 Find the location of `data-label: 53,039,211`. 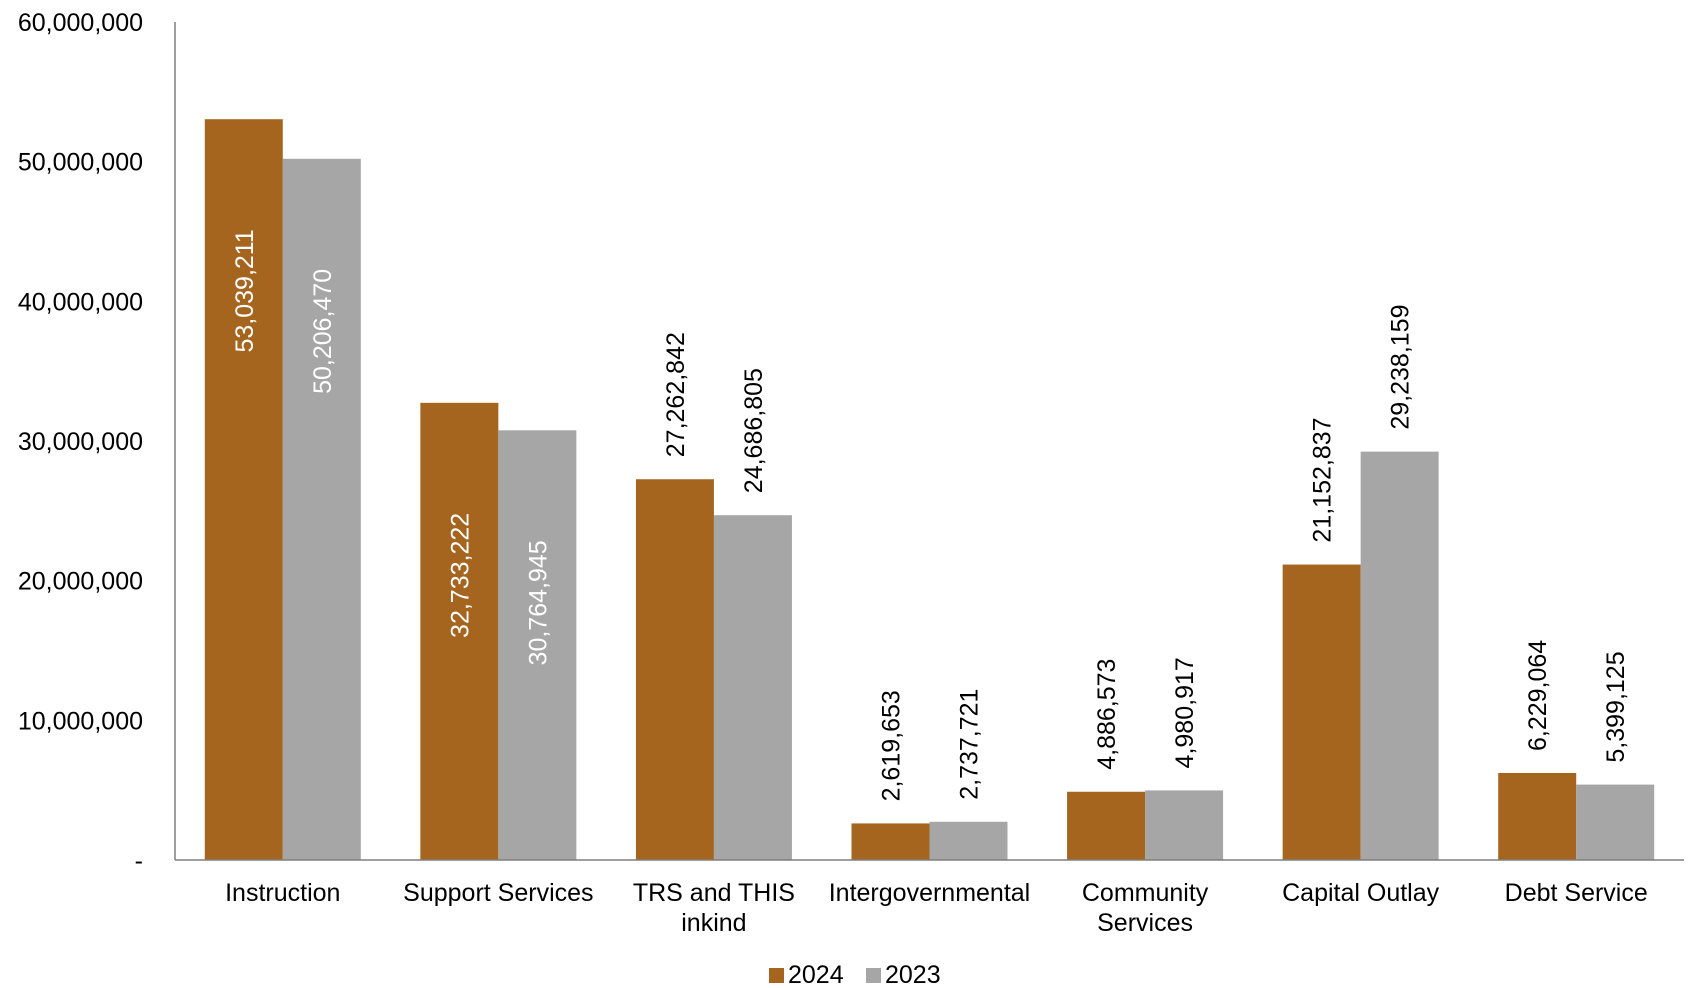

data-label: 53,039,211 is located at coordinates (245, 290).